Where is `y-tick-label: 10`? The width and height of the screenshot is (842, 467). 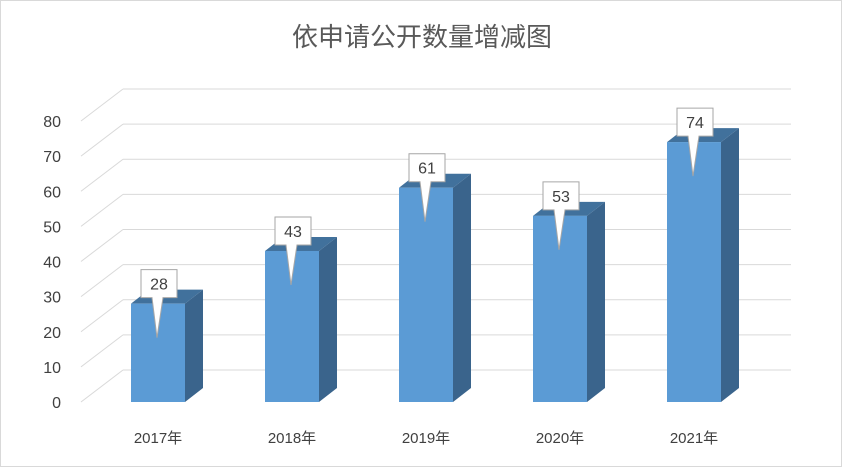 y-tick-label: 10 is located at coordinates (52, 368).